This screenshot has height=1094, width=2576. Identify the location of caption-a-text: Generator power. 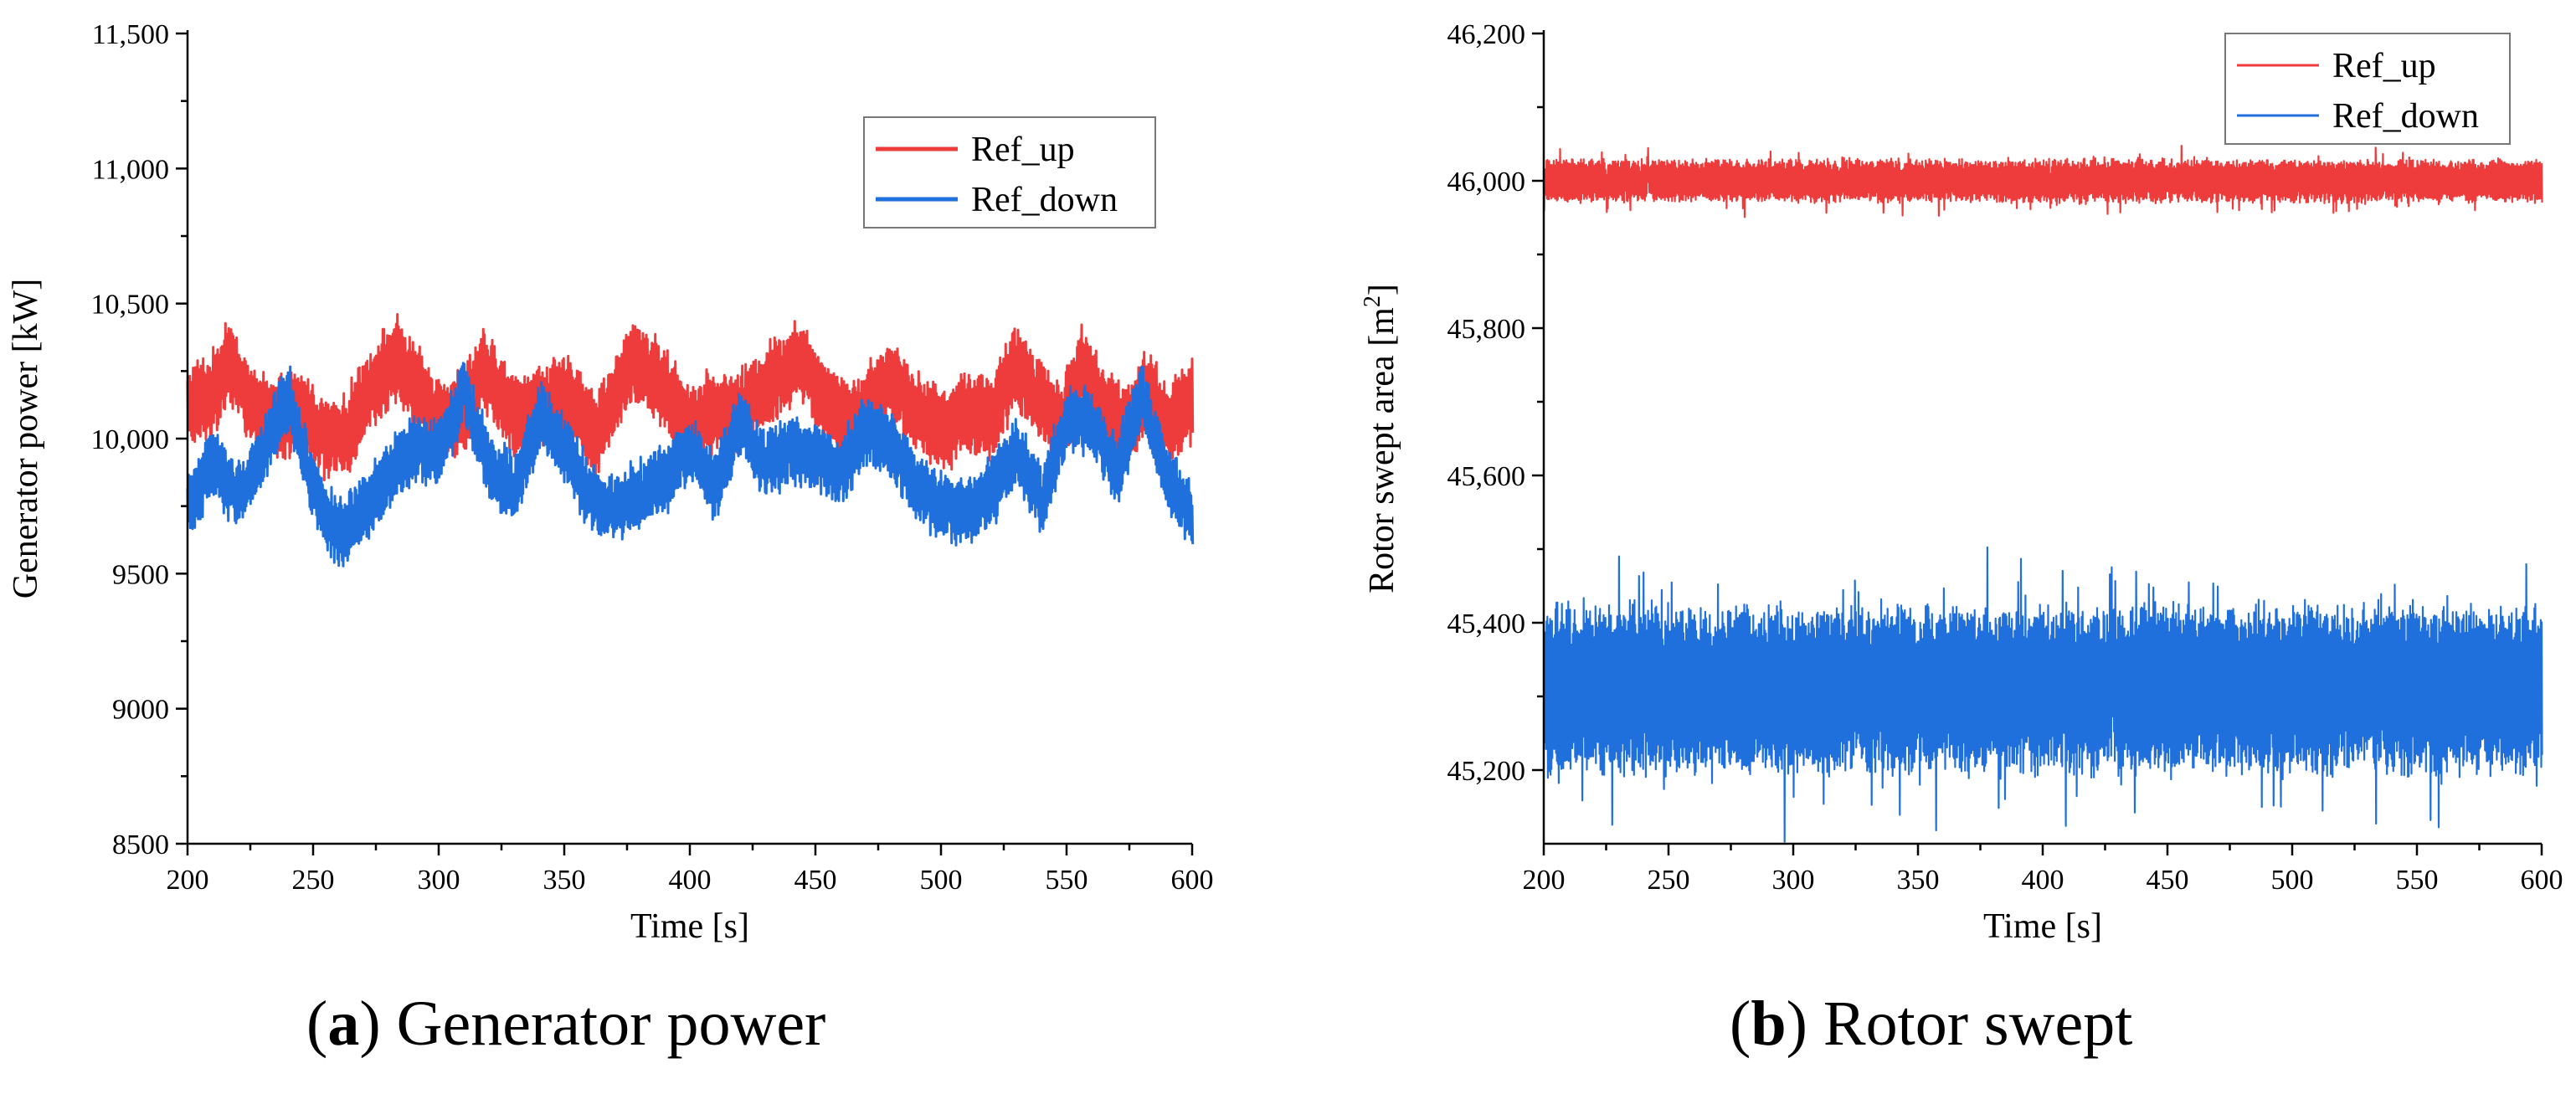
(611, 1024).